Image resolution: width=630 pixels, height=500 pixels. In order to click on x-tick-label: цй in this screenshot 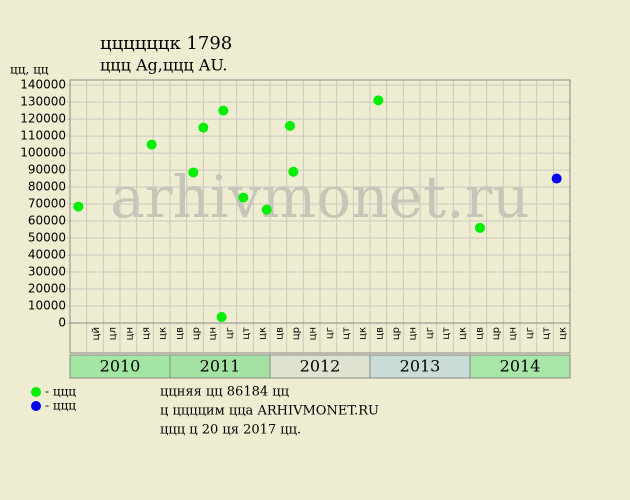, I will do `click(96, 333)`.